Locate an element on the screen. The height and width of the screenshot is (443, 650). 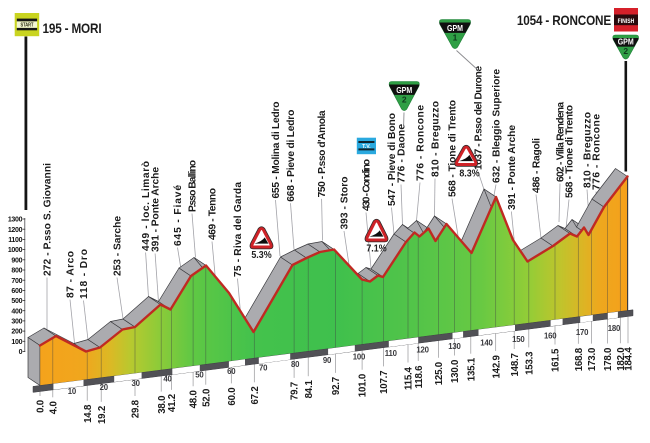
svg-text: 10 is located at coordinates (72, 391).